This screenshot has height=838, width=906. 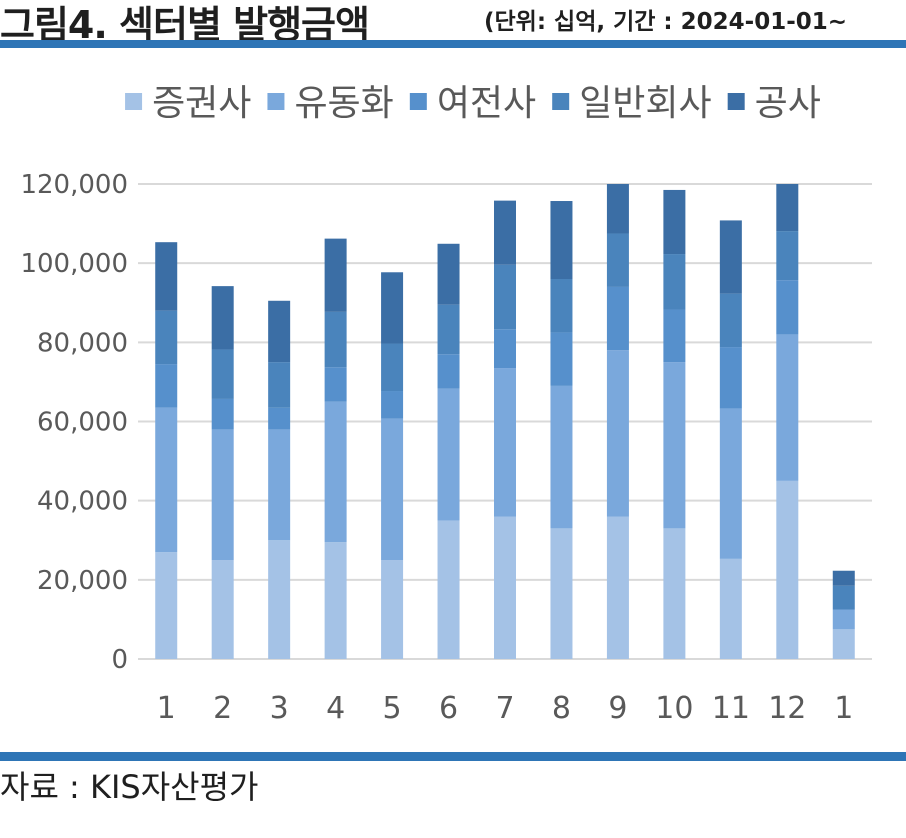 What do you see at coordinates (119, 660) in the screenshot?
I see `y-tick-label: 0` at bounding box center [119, 660].